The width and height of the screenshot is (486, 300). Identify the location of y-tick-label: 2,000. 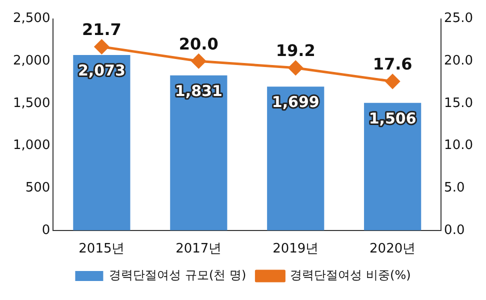
(31, 60).